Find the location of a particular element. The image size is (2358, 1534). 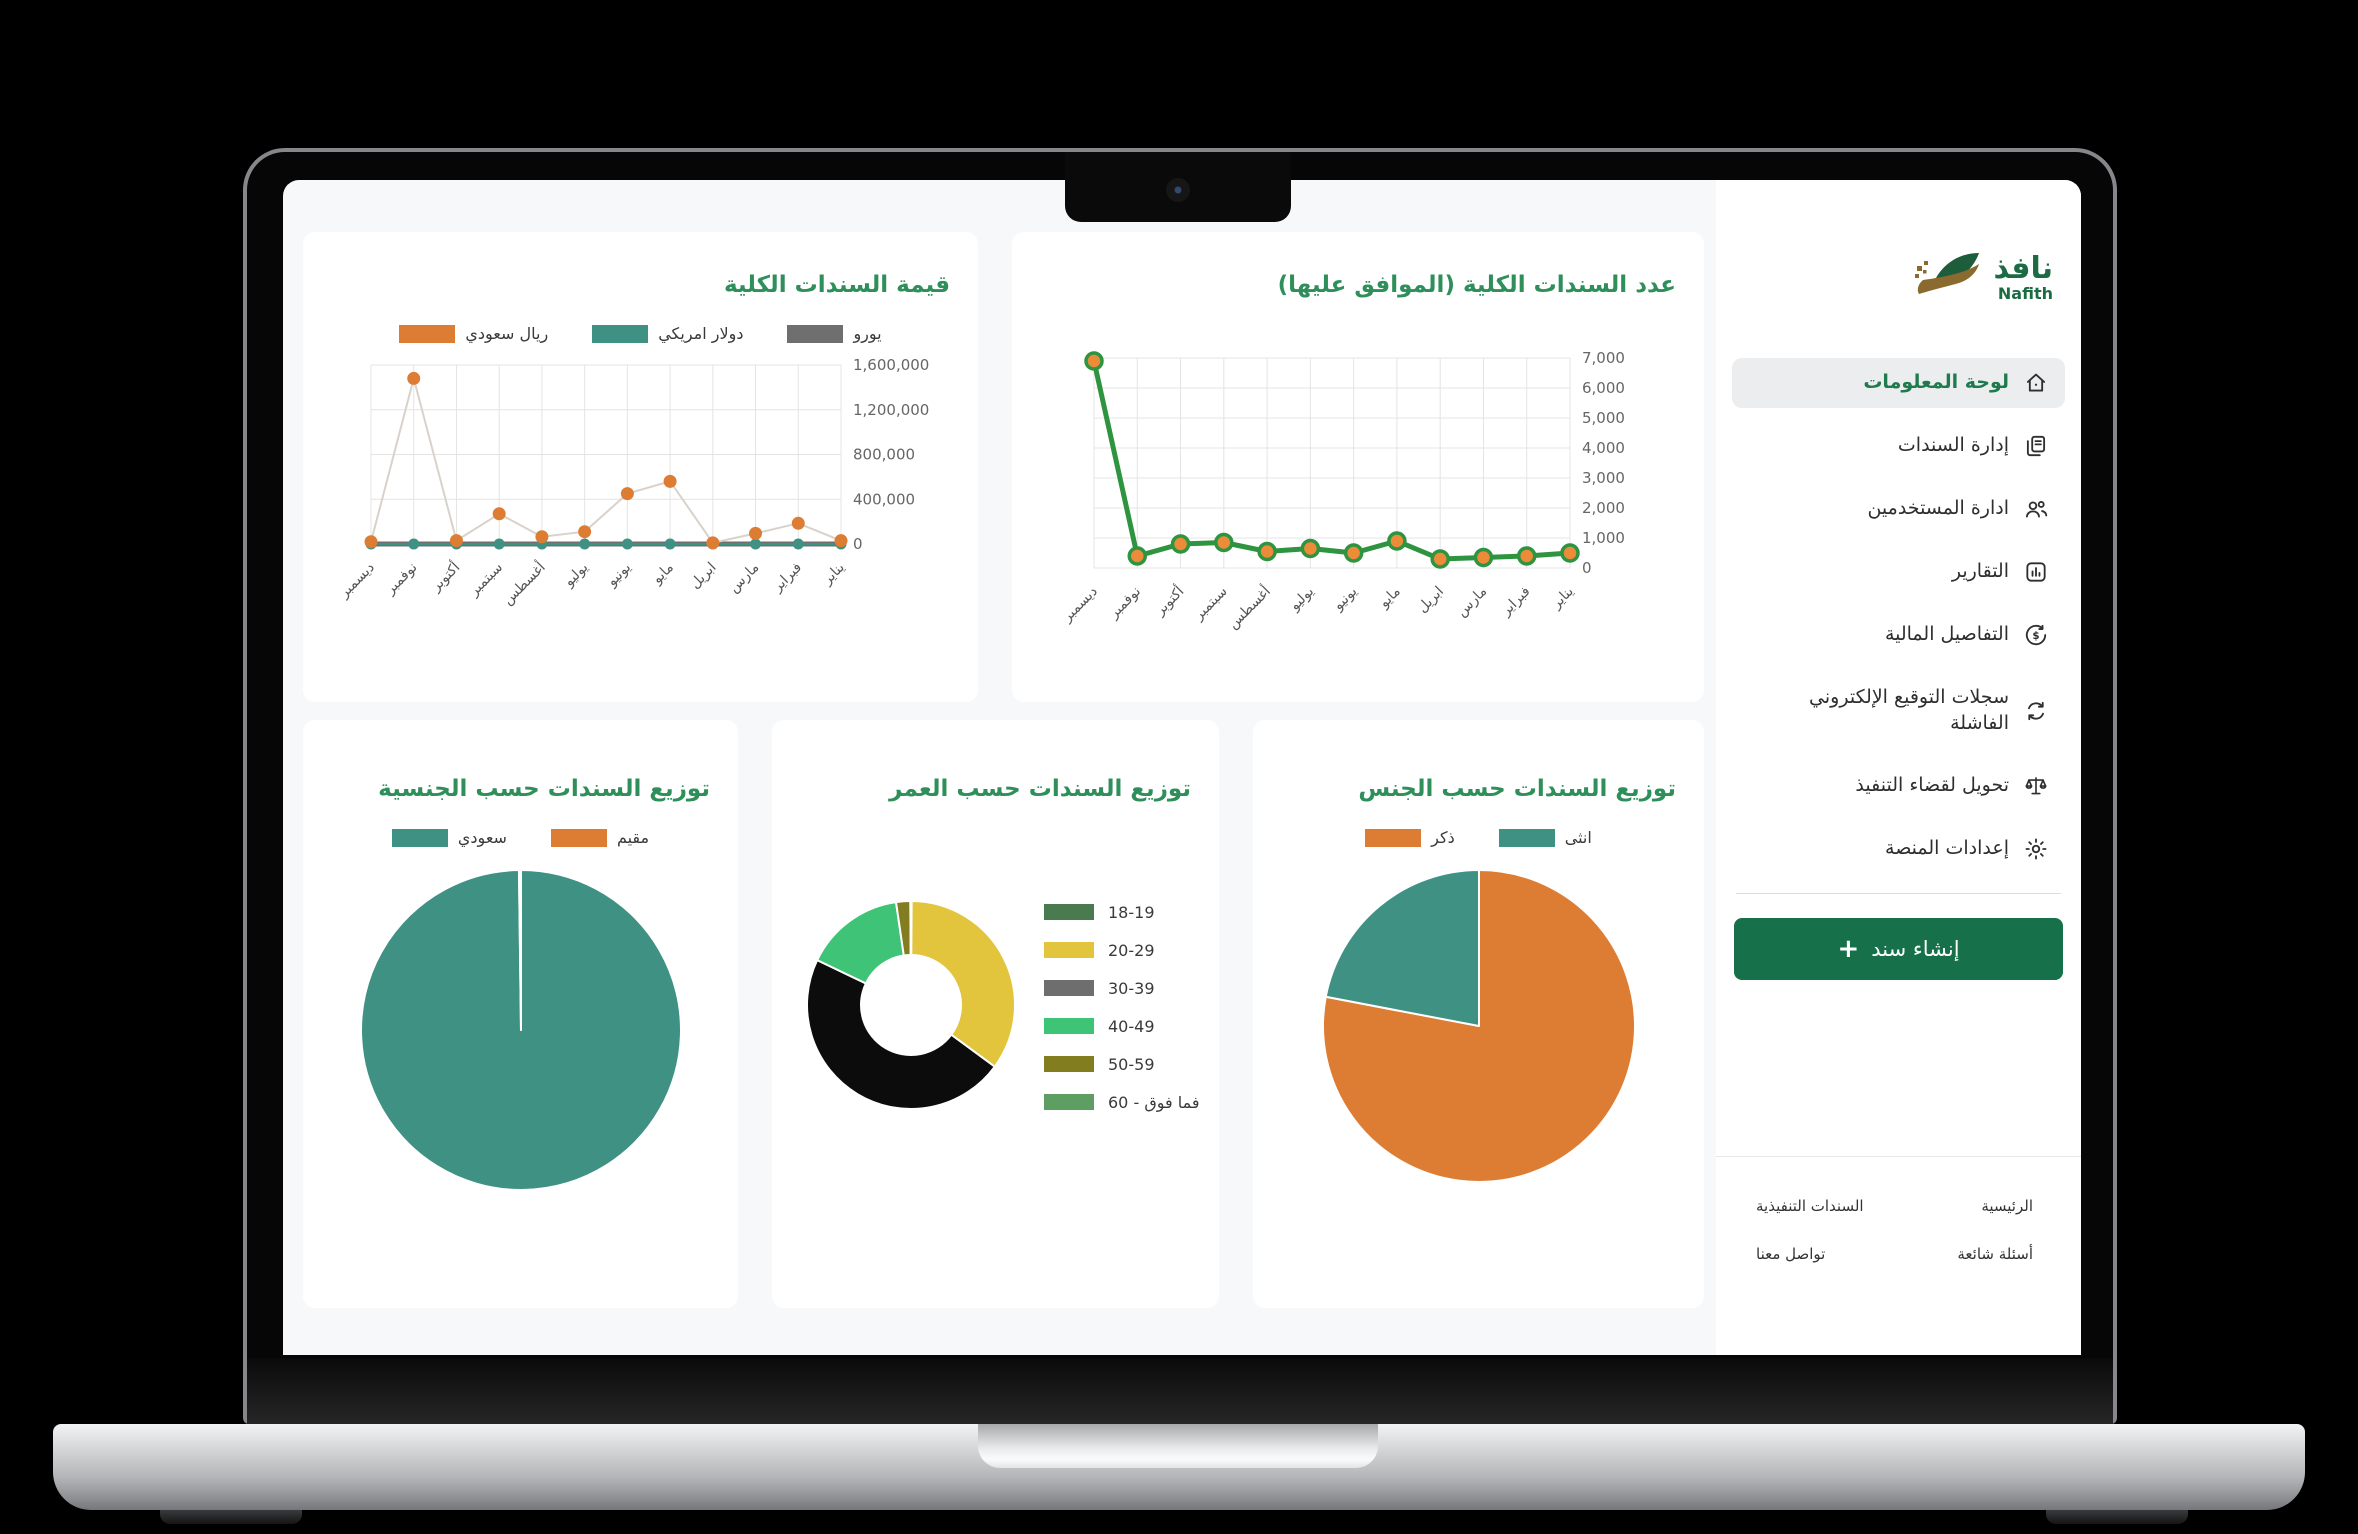

legend-item: 50-59 is located at coordinates (1122, 1064).